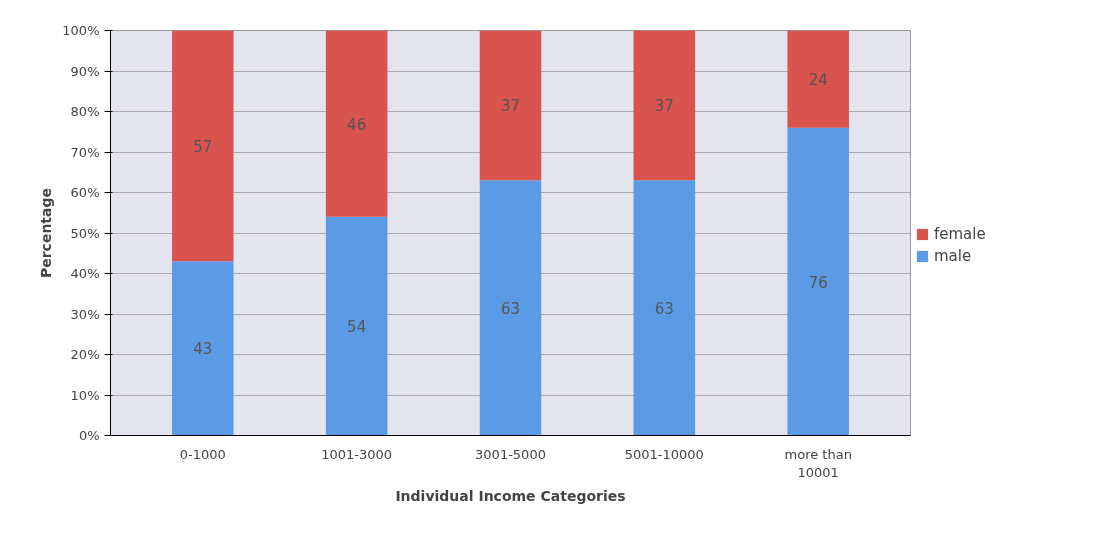  I want to click on data-label: 24, so click(818, 80).